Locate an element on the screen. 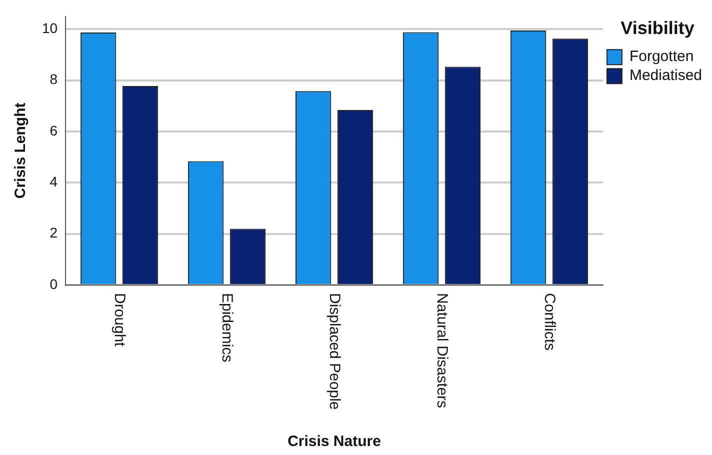 The width and height of the screenshot is (712, 455). legend-label: Forgotten is located at coordinates (661, 57).